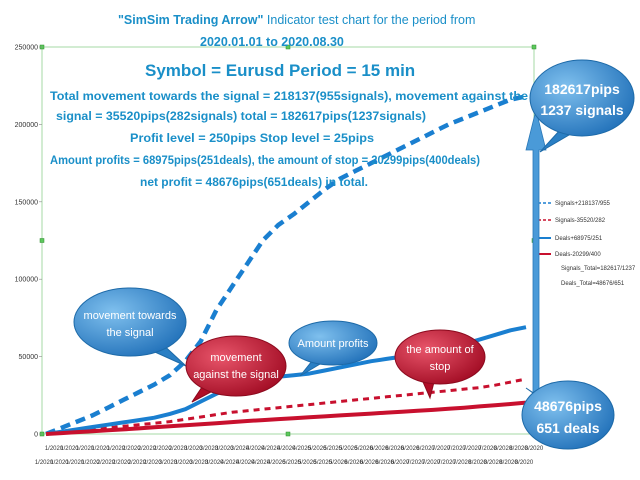  Describe the element at coordinates (236, 375) in the screenshot. I see `callout-against-text-2: against the signal` at that location.